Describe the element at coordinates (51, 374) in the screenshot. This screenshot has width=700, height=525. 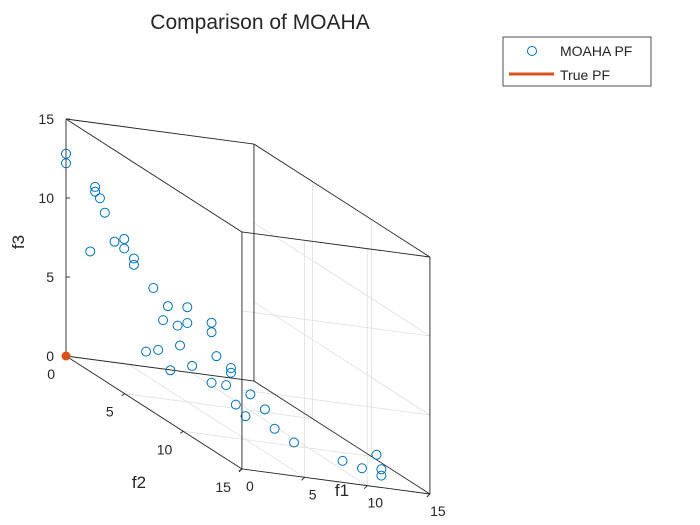
I see `y-tick-label: 0` at that location.